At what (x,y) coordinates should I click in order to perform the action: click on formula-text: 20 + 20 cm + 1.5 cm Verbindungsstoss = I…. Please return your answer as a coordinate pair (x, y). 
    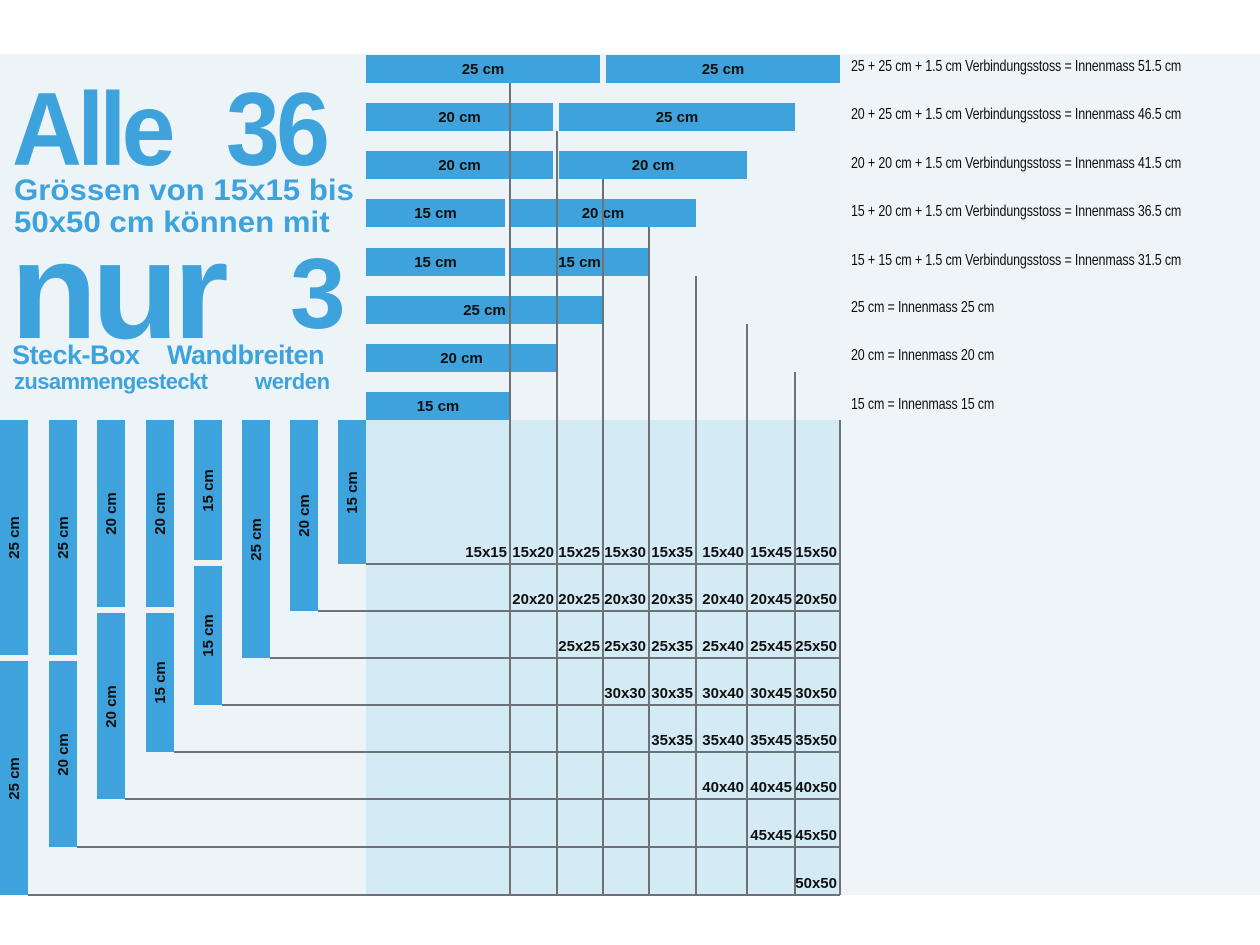
    Looking at the image, I should click on (1016, 163).